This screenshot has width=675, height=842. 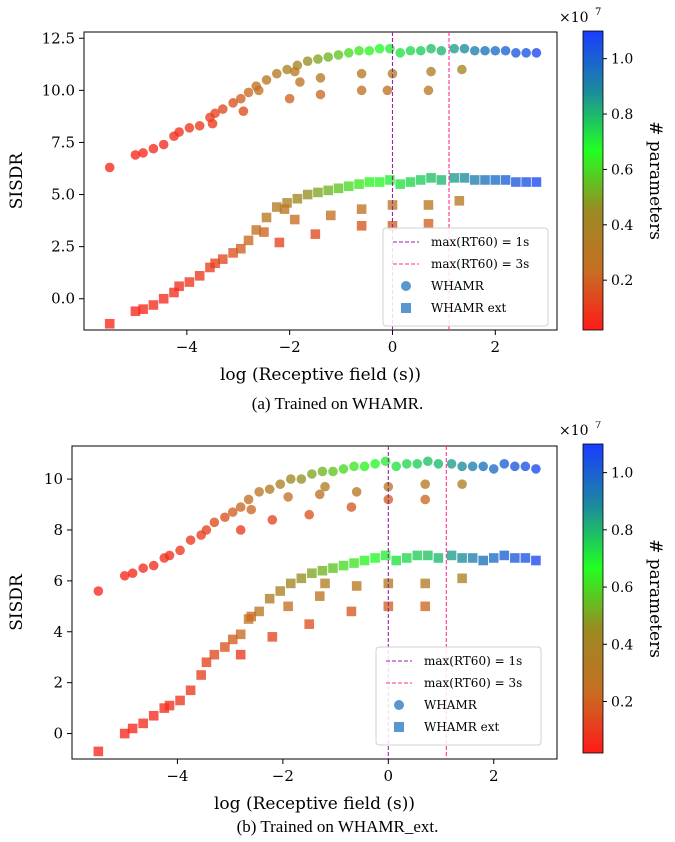 What do you see at coordinates (393, 347) in the screenshot?
I see `x-tick-label: 0` at bounding box center [393, 347].